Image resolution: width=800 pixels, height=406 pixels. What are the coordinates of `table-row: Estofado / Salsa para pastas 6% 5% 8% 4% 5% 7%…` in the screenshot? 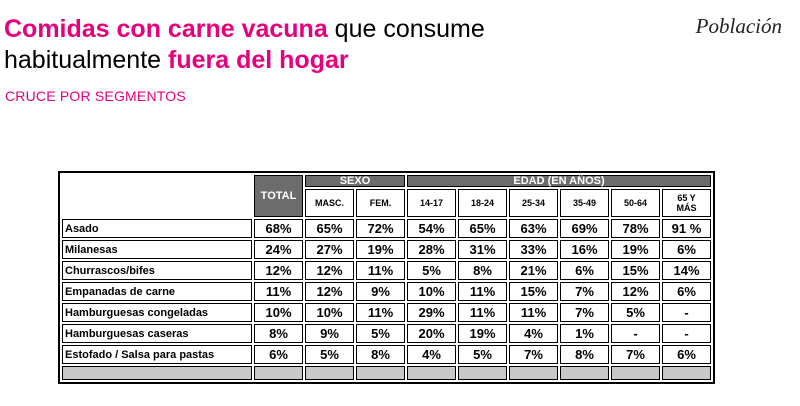 It's located at (386, 354).